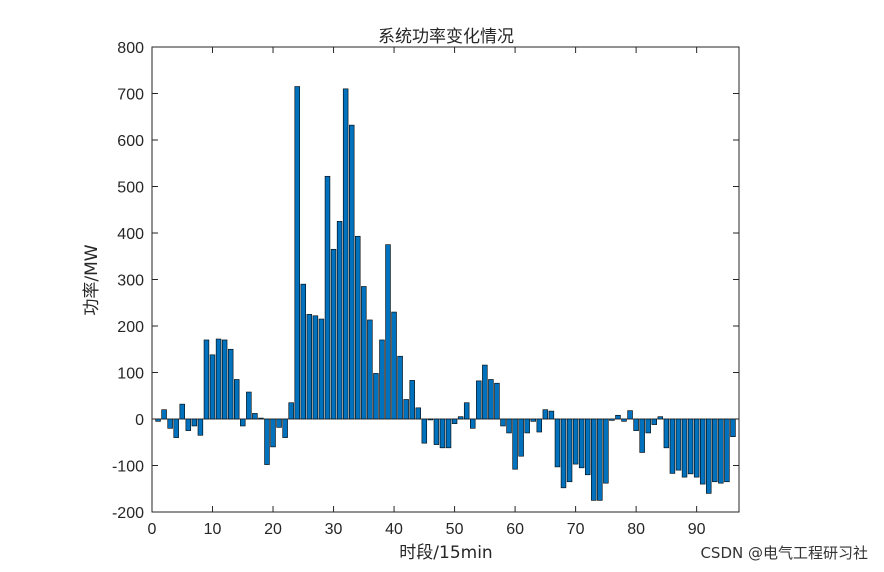 This screenshot has height=572, width=884. Describe the element at coordinates (445, 553) in the screenshot. I see `x-axis-label: 时段/15min` at that location.